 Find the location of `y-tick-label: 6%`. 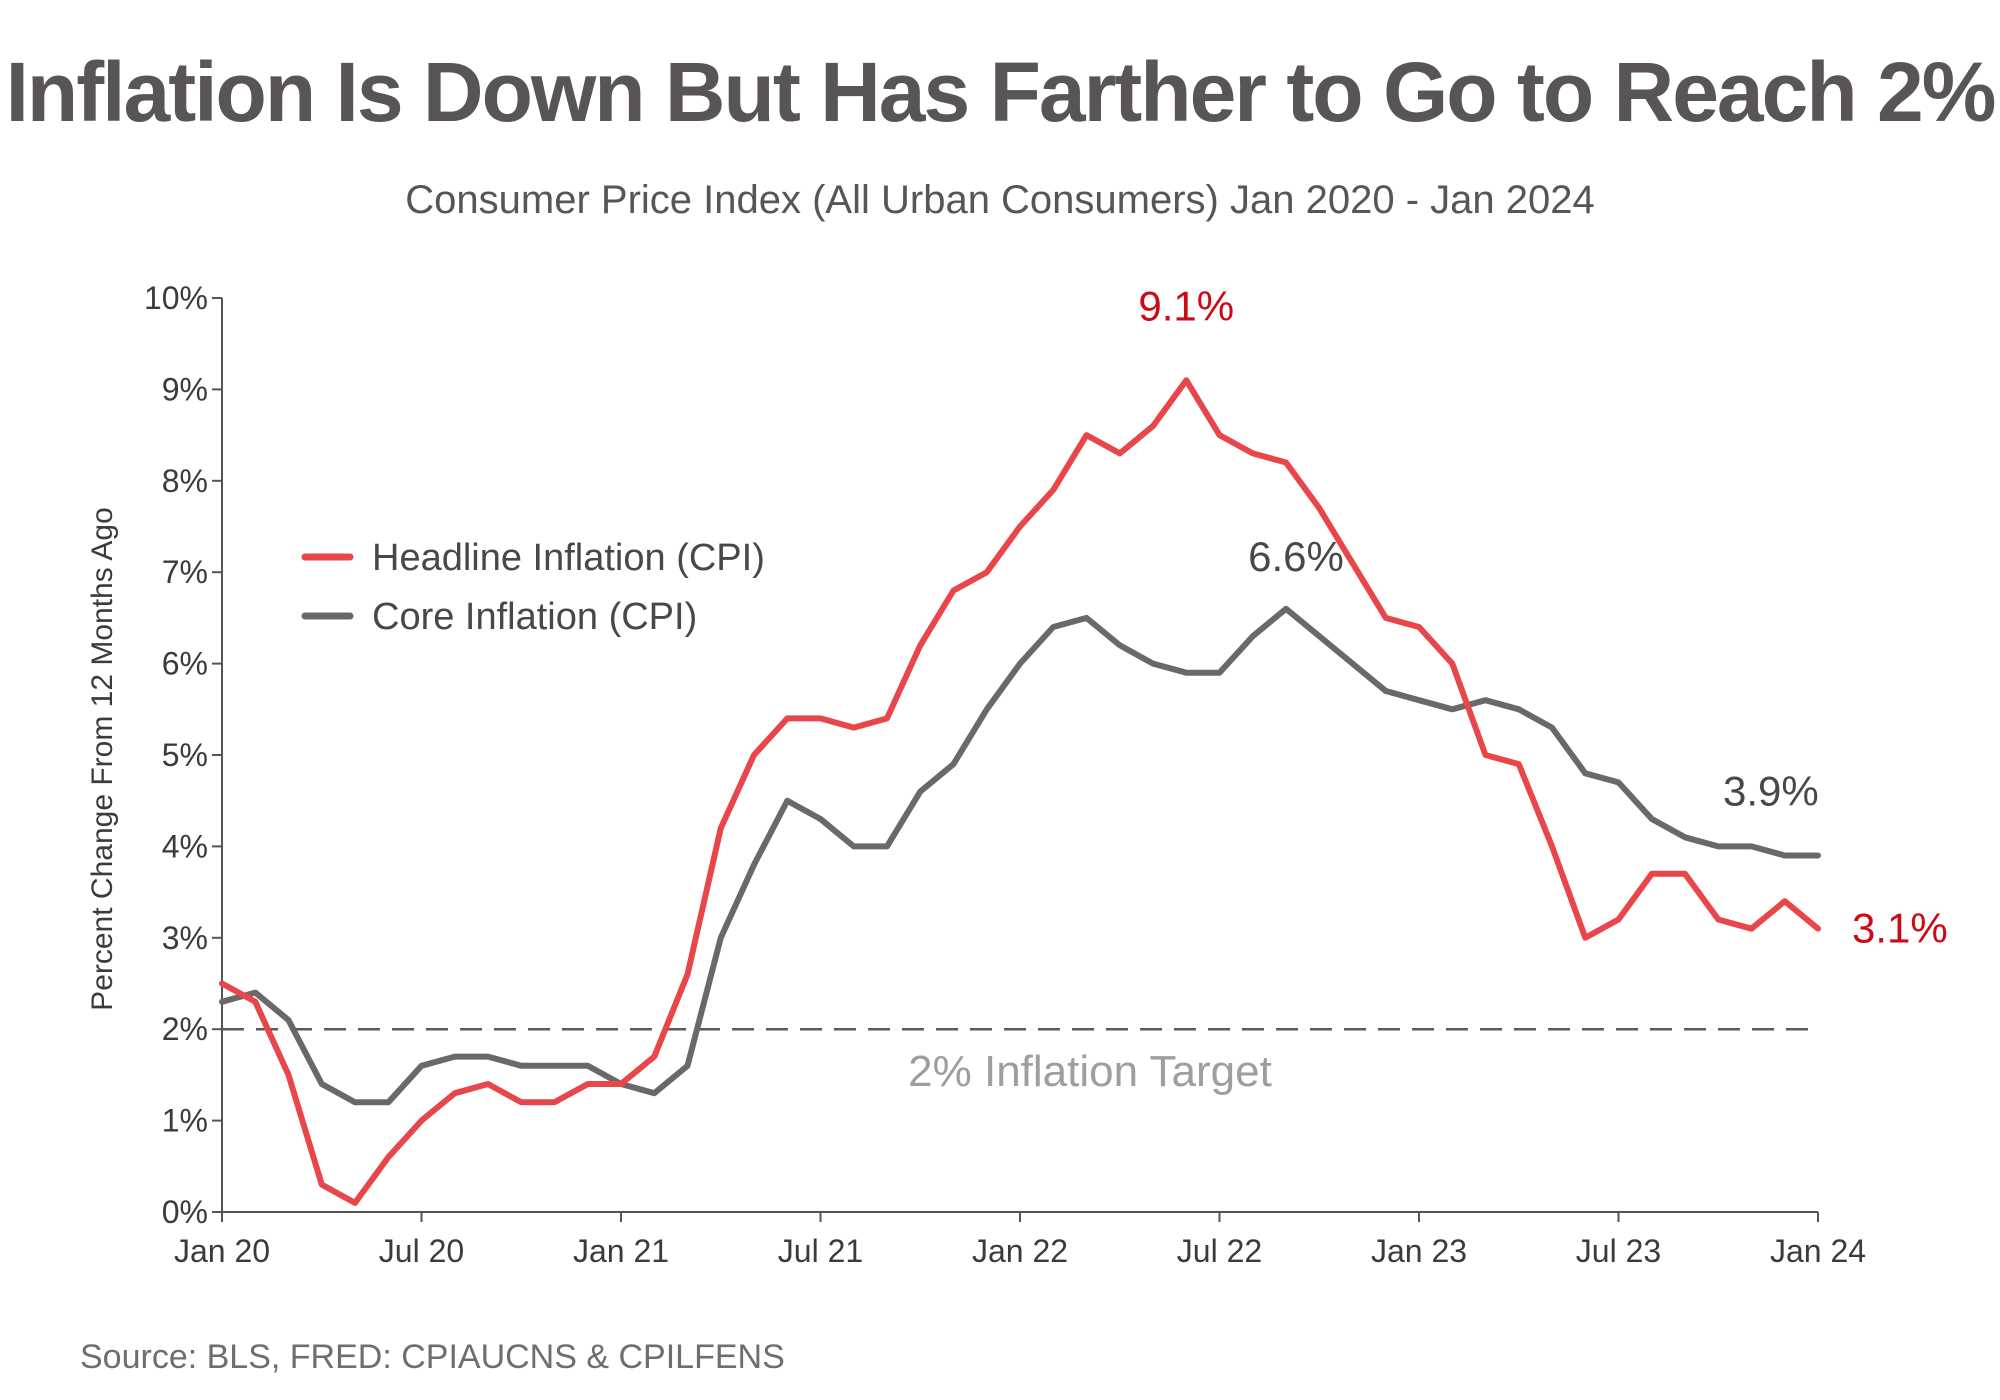

y-tick-label: 6% is located at coordinates (185, 664).